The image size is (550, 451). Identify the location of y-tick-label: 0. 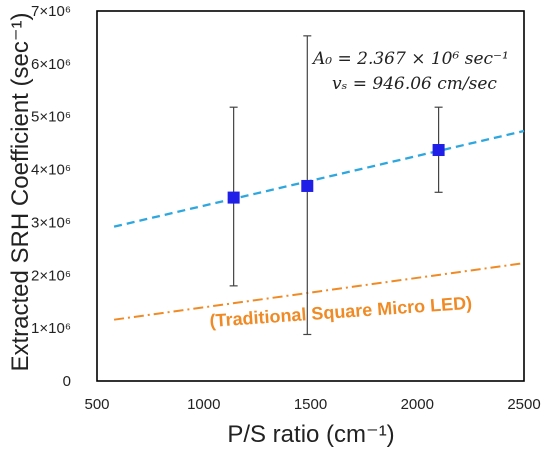
(67, 381).